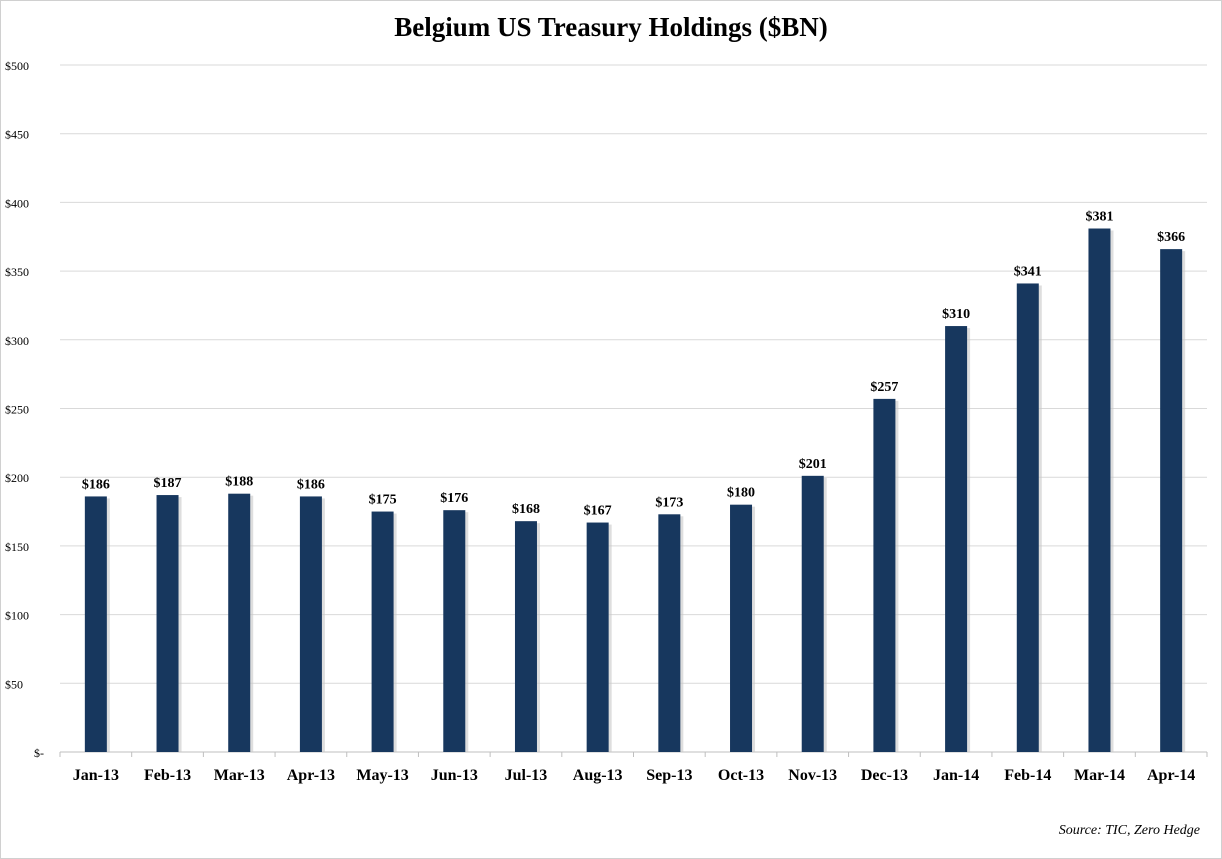  What do you see at coordinates (239, 482) in the screenshot?
I see `data-label: $188` at bounding box center [239, 482].